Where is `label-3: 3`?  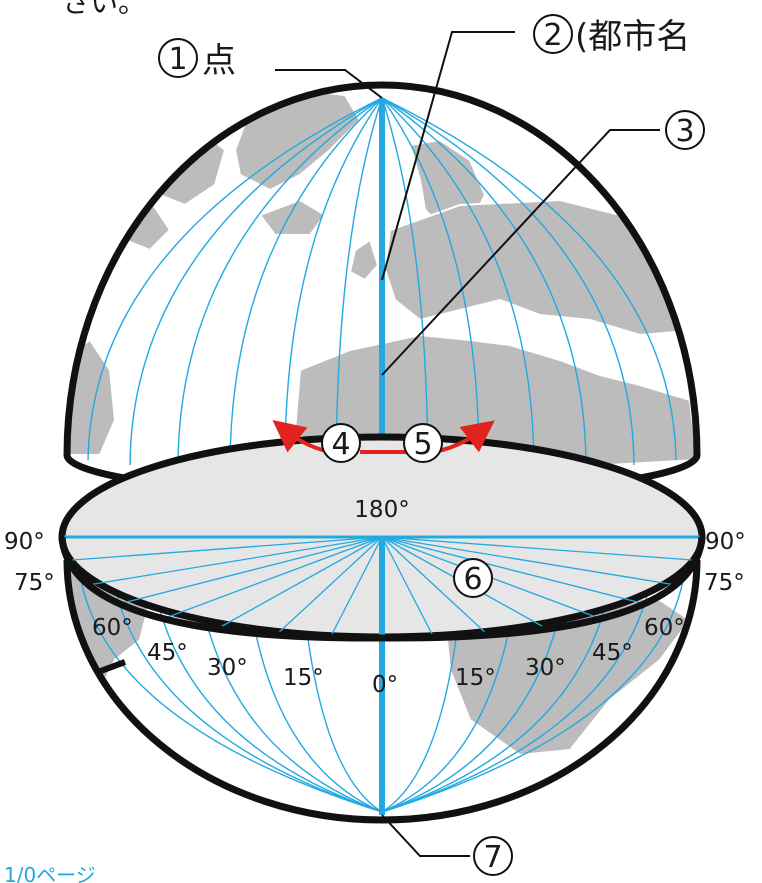
label-3: 3 is located at coordinates (685, 130).